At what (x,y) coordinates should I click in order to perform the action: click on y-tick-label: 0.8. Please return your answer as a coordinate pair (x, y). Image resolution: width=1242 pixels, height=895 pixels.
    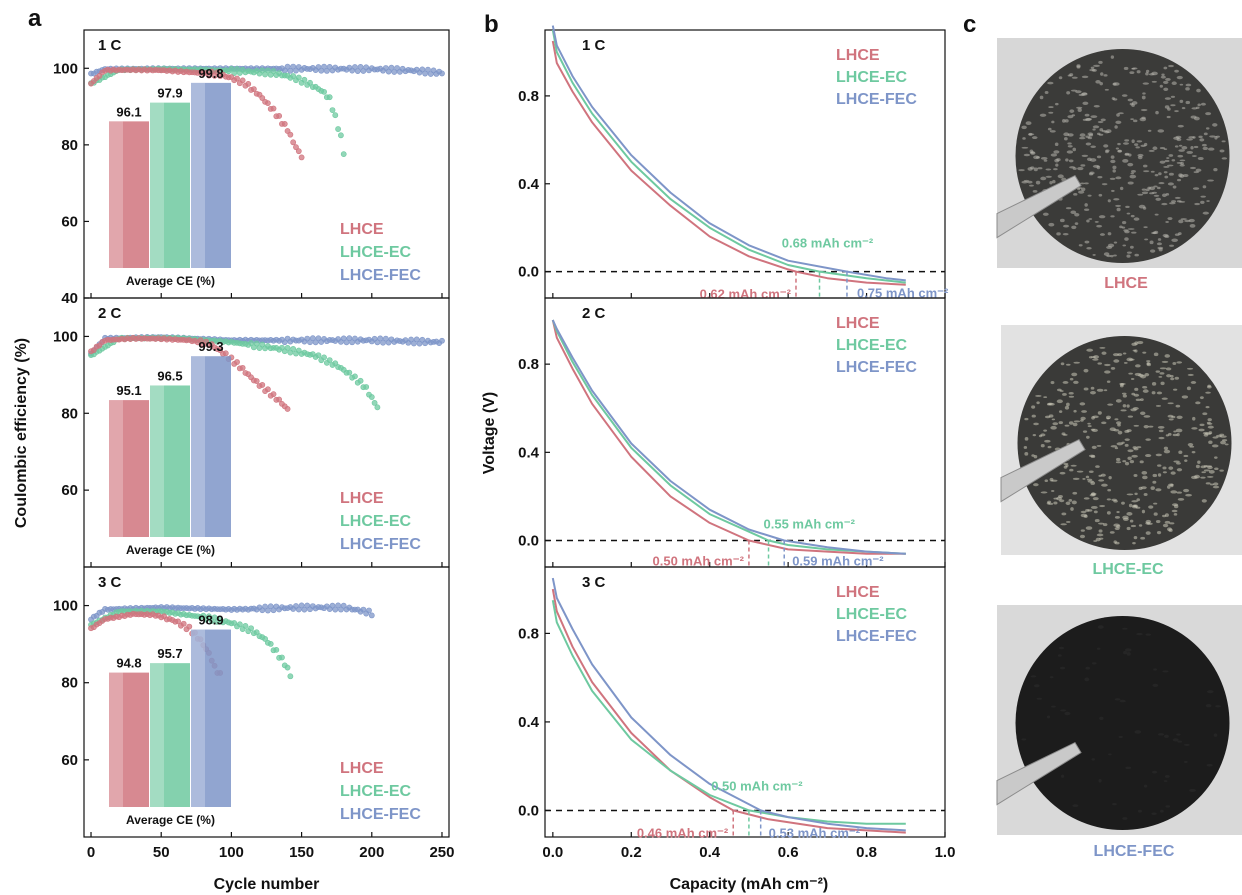
    Looking at the image, I should click on (528, 364).